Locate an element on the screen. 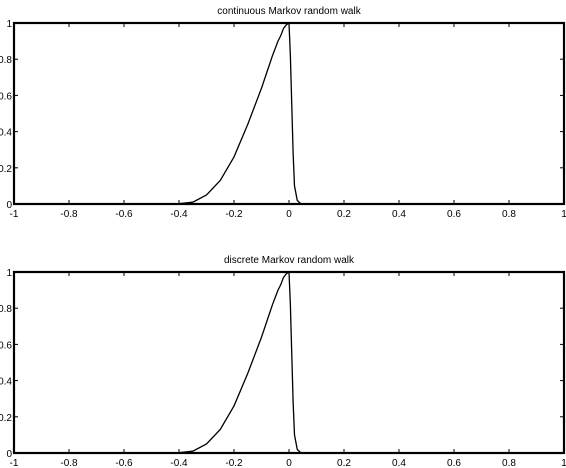  chart-title: discrete Markov random walk is located at coordinates (289, 260).